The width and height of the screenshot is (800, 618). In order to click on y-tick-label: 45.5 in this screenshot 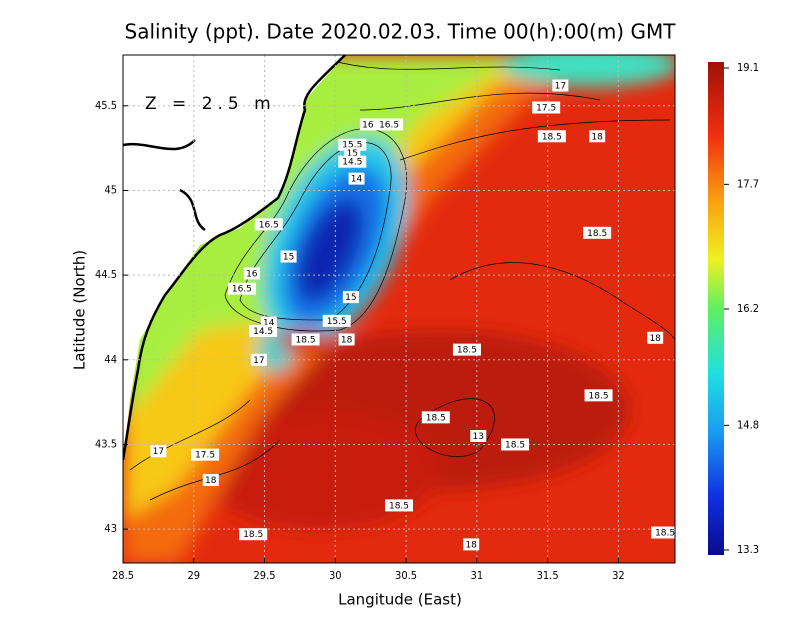, I will do `click(106, 105)`.